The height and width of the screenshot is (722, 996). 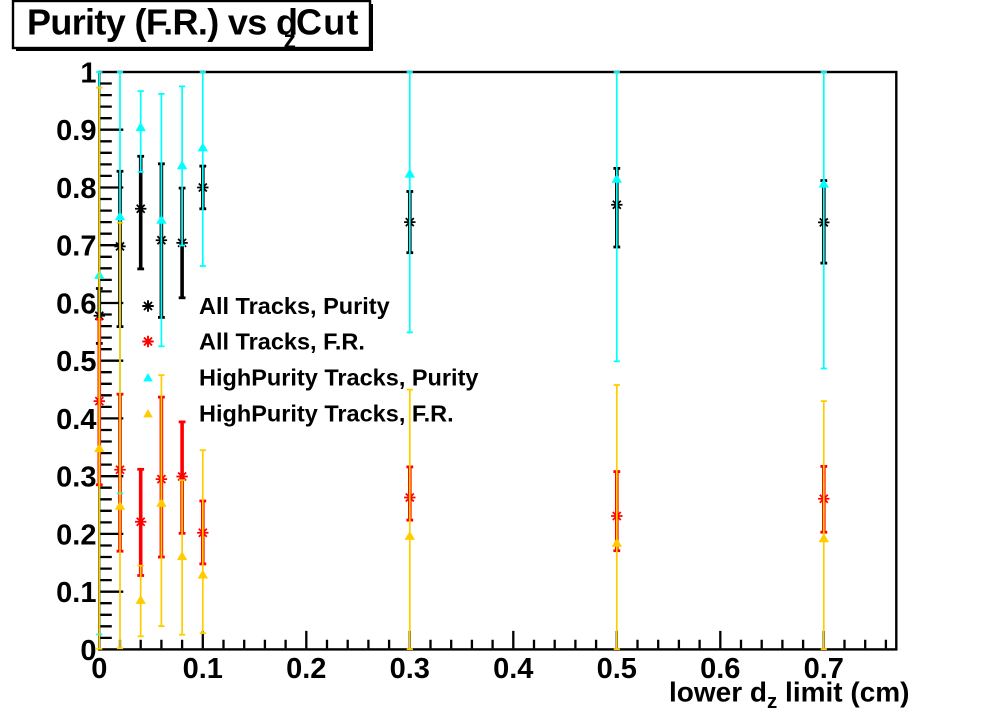 I want to click on svg-text: All Tracks, F.R., so click(x=282, y=342).